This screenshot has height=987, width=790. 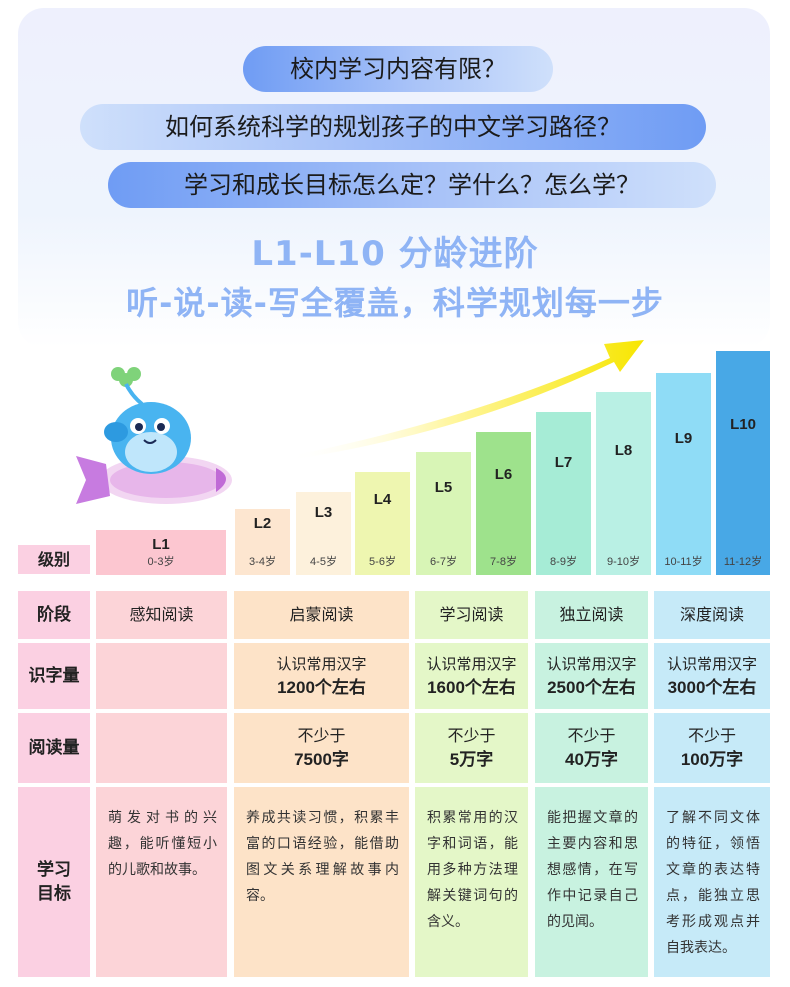 I want to click on level-label: L10, so click(x=743, y=425).